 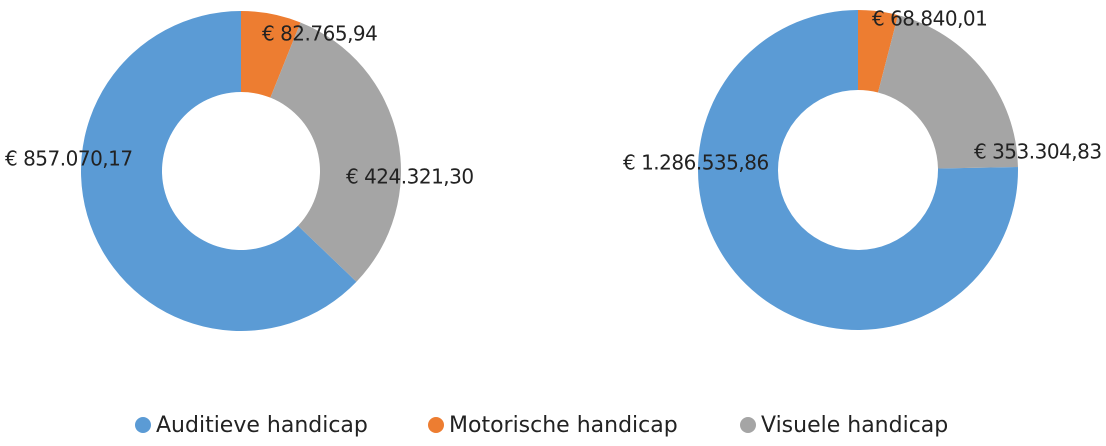 What do you see at coordinates (69, 159) in the screenshot?
I see `data-label: € 857.070,17` at bounding box center [69, 159].